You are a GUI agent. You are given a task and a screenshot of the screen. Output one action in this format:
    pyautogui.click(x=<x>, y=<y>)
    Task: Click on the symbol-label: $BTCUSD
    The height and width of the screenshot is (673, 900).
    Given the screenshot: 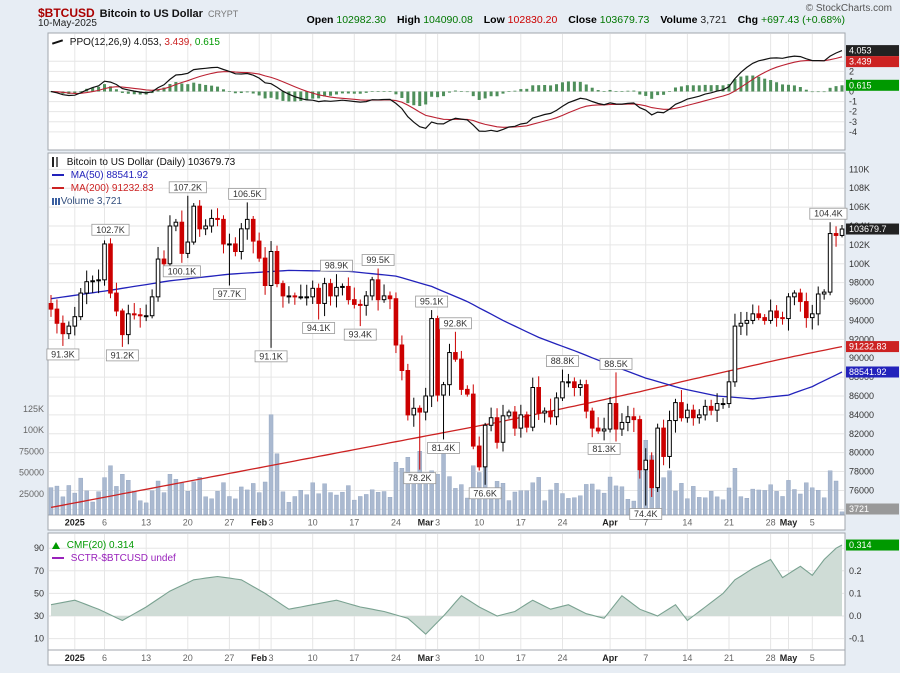 What is the action you would take?
    pyautogui.click(x=66, y=13)
    